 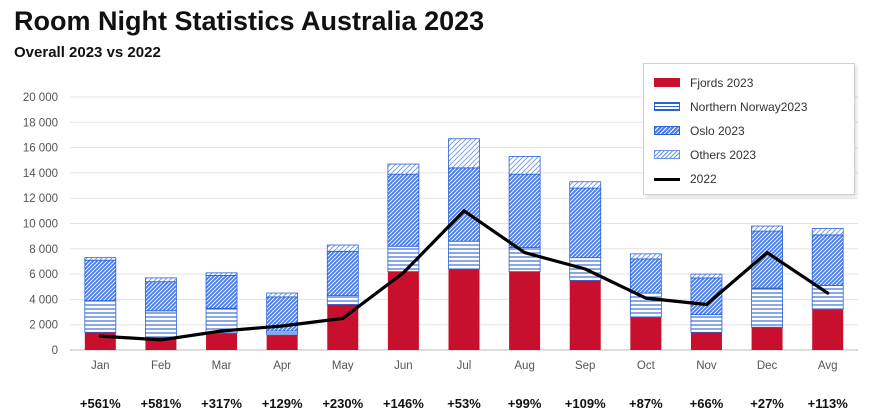 What do you see at coordinates (767, 403) in the screenshot?
I see `change-label: +27%` at bounding box center [767, 403].